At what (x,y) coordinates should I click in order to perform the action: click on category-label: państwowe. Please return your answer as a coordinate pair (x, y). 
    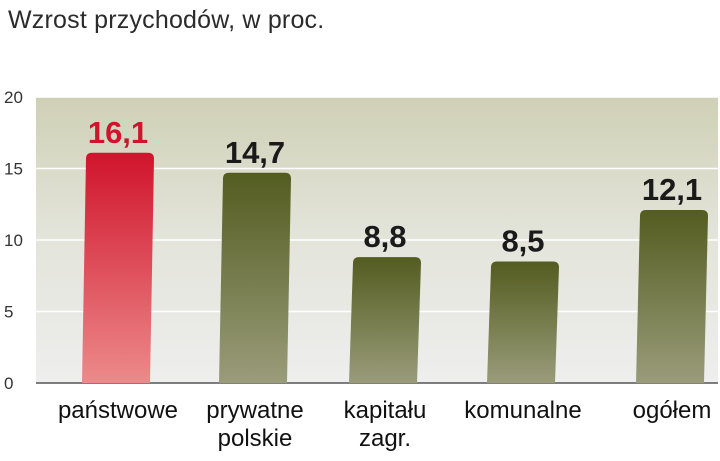
    Looking at the image, I should click on (118, 410).